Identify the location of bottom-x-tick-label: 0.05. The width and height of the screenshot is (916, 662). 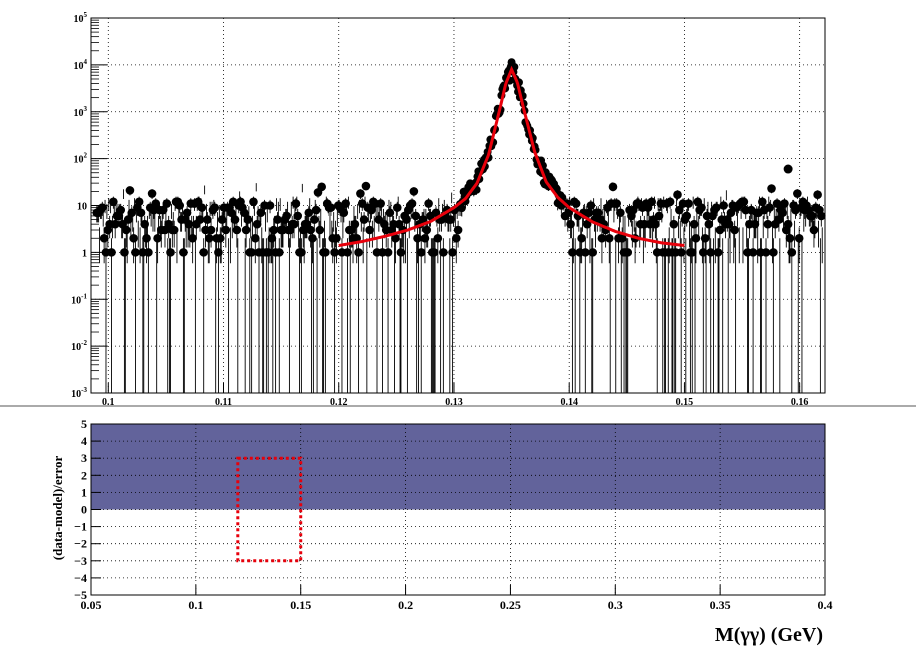
(91, 605).